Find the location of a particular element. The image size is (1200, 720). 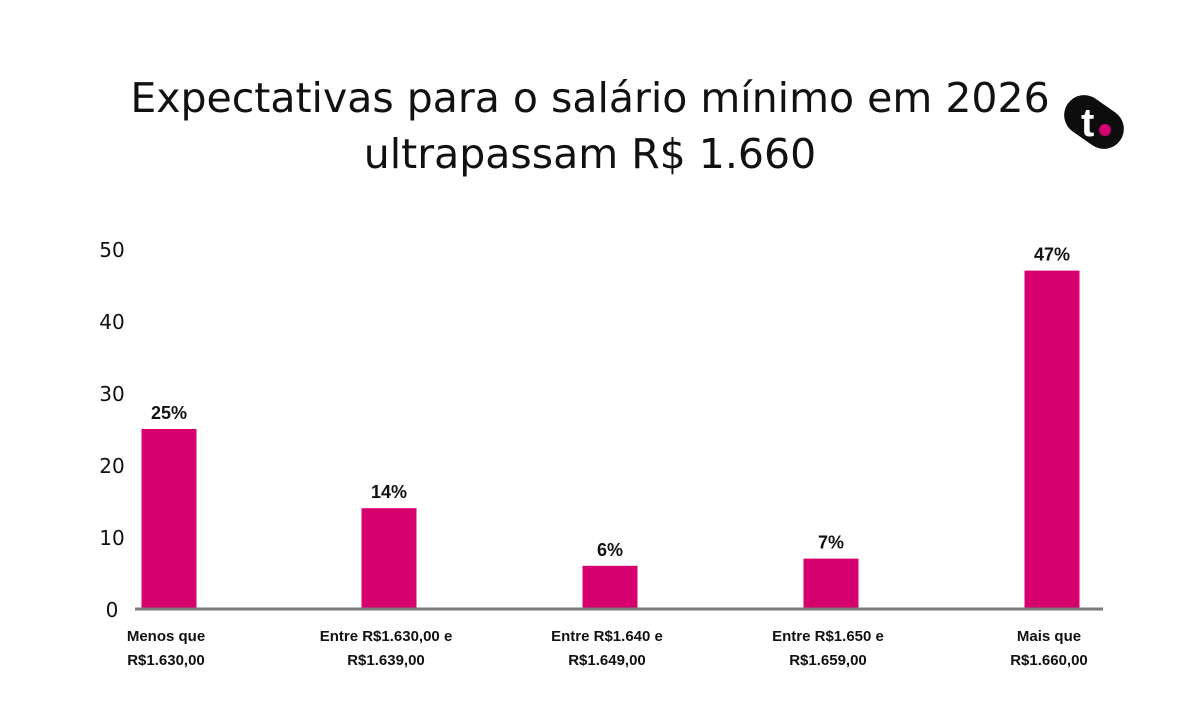

x-tick-label: R$1.649,00 is located at coordinates (607, 660).